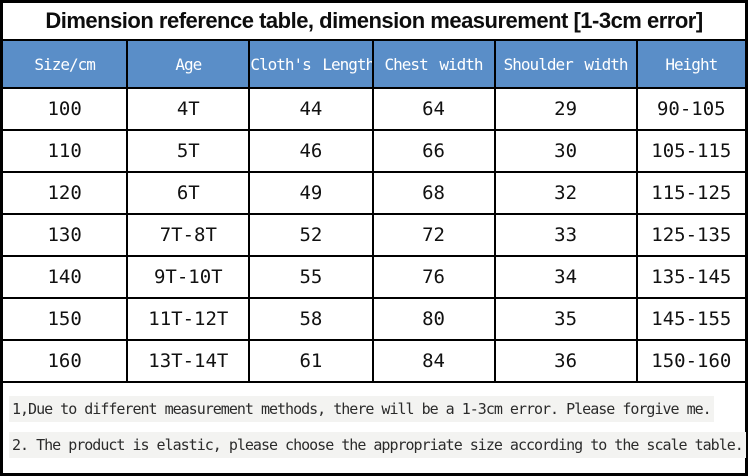 The width and height of the screenshot is (748, 476). What do you see at coordinates (565, 109) in the screenshot?
I see `cell-shoulder: 29` at bounding box center [565, 109].